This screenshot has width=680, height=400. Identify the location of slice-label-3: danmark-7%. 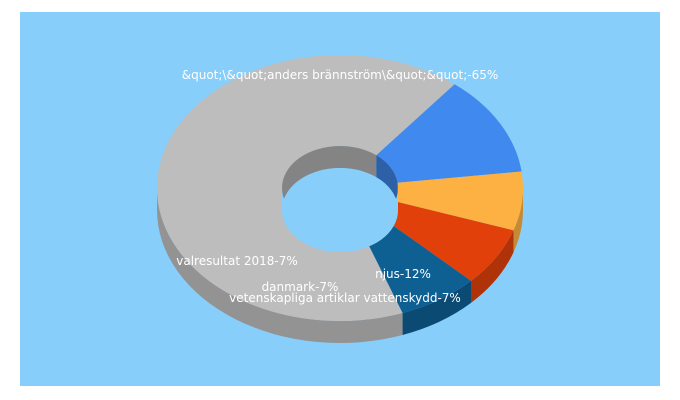
(300, 287).